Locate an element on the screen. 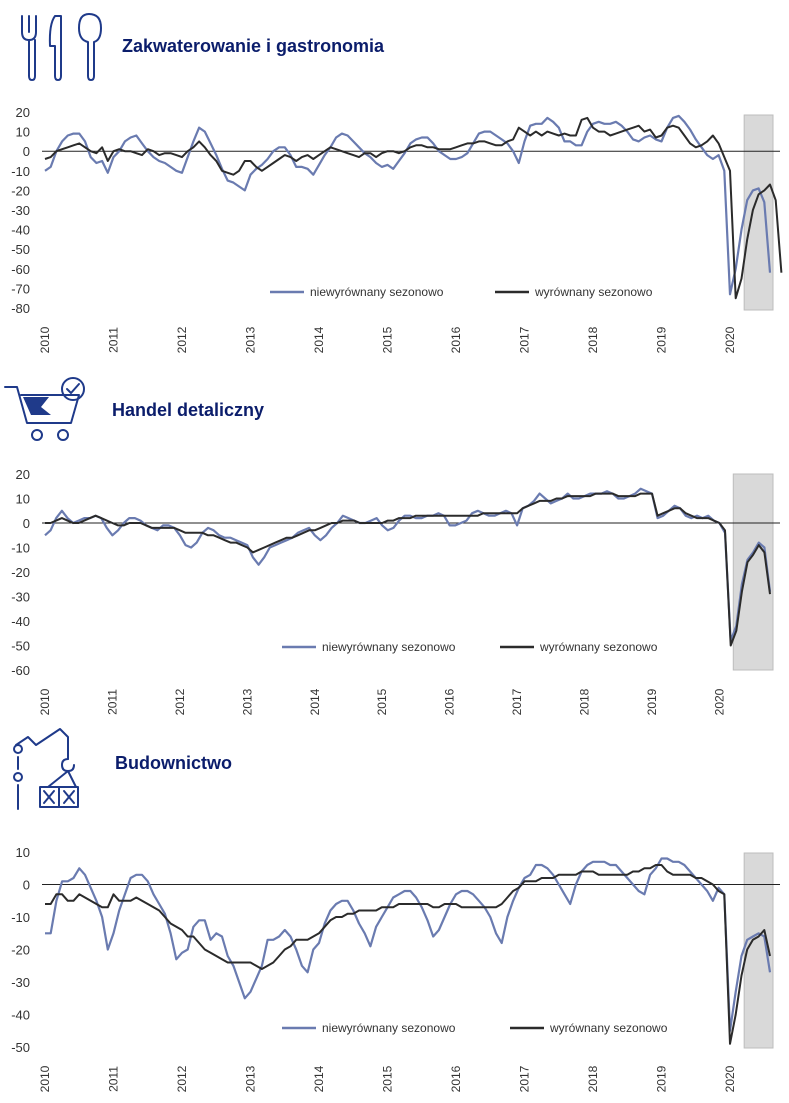 This screenshot has height=1103, width=789. chart-title: Zakwaterowanie i gastronomia is located at coordinates (253, 46).